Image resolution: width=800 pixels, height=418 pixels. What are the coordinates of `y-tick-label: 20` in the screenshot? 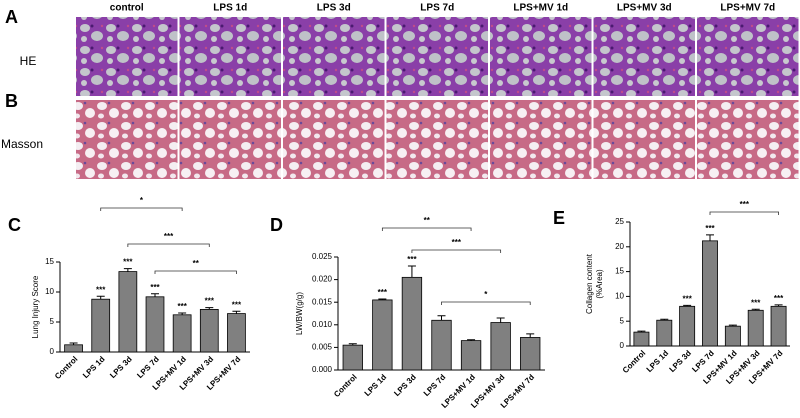 It's located at (619, 246).